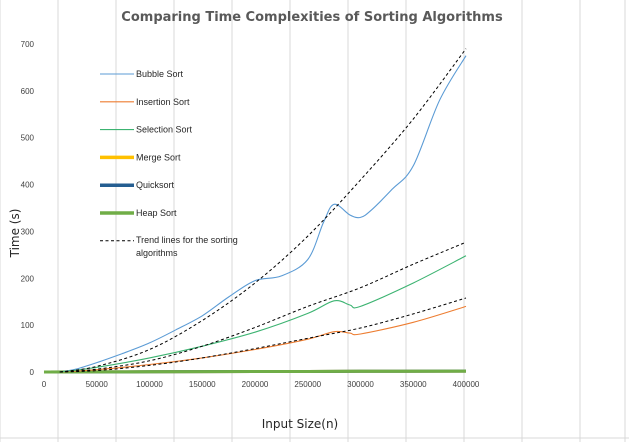  What do you see at coordinates (44, 384) in the screenshot?
I see `x-tick-label: 0` at bounding box center [44, 384].